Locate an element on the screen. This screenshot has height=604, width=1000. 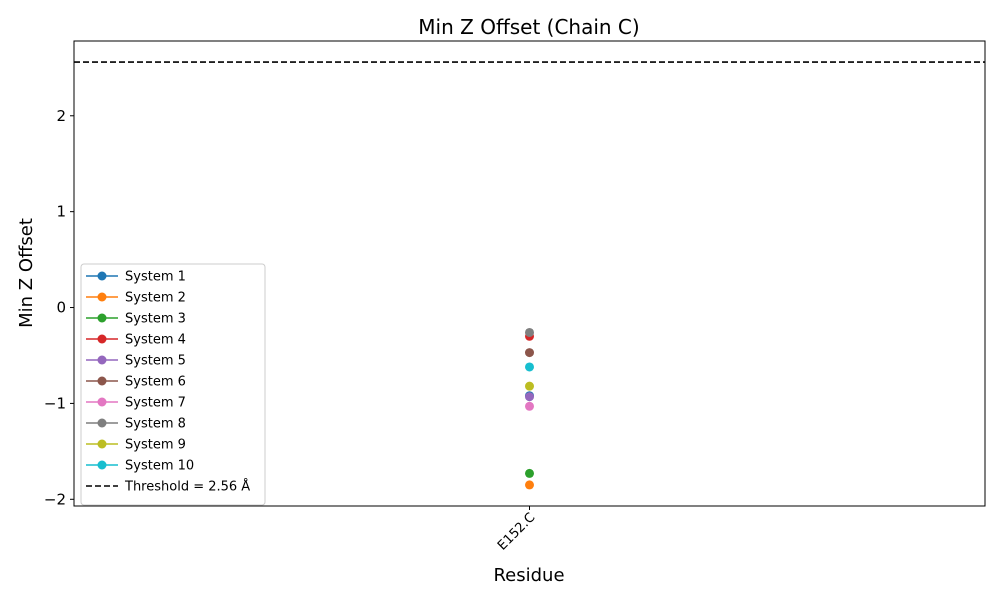
legend-label: System 5 is located at coordinates (155, 361).